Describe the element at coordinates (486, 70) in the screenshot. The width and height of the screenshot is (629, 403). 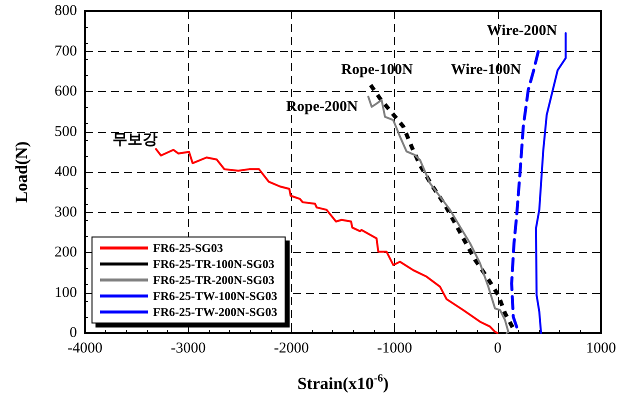
I see `annotation: Wire-100N` at that location.